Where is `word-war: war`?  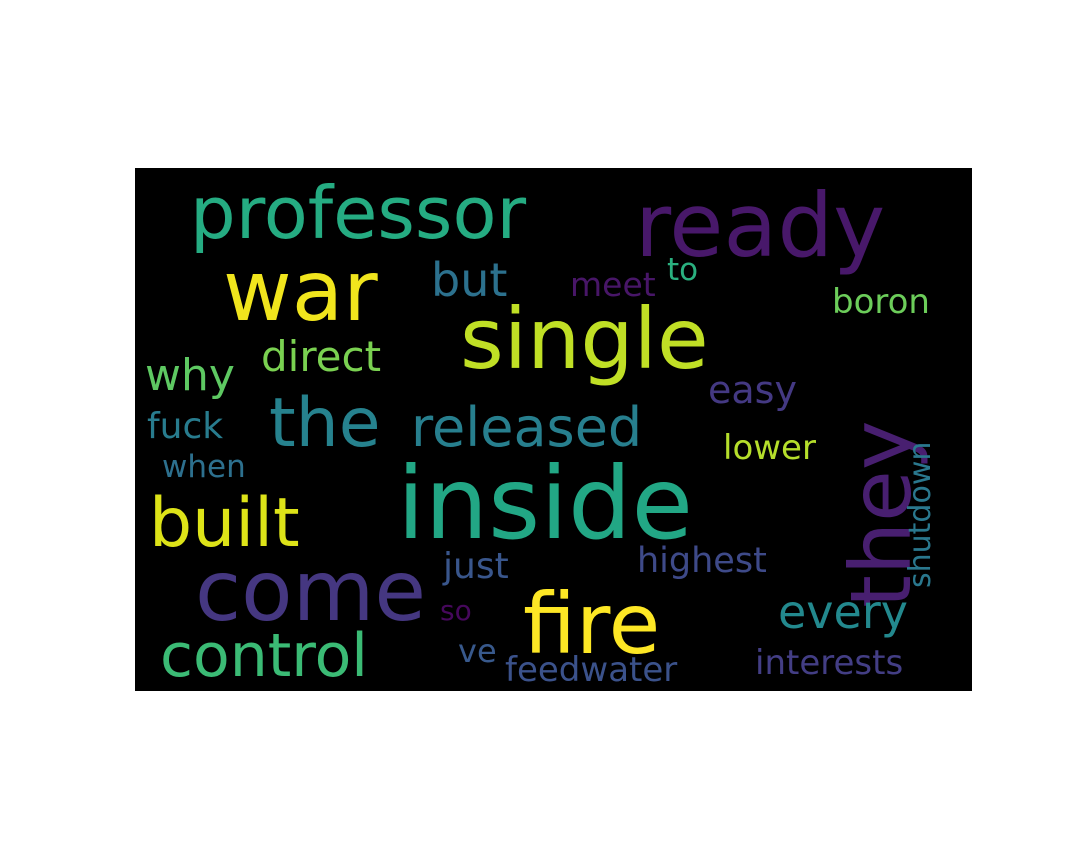 word-war: war is located at coordinates (300, 291).